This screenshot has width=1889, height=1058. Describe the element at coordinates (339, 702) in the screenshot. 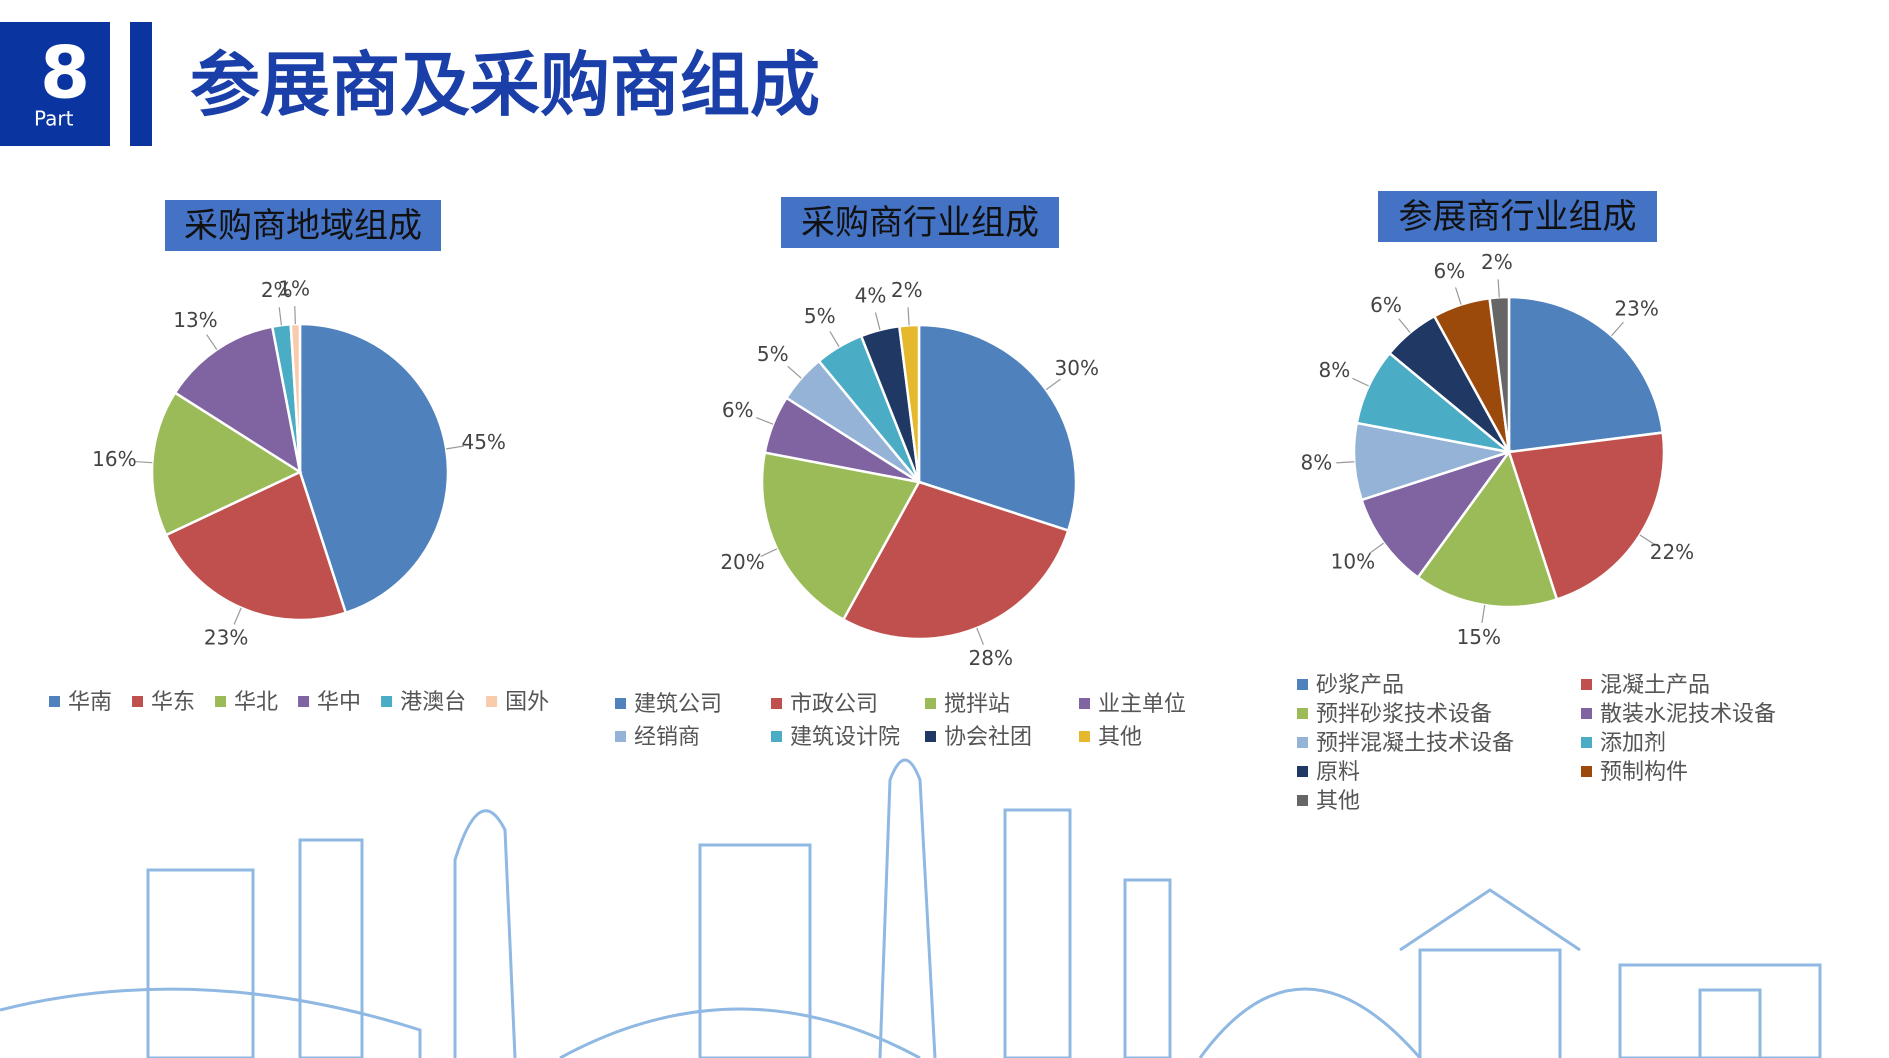

I see `legend-label: 华中` at that location.